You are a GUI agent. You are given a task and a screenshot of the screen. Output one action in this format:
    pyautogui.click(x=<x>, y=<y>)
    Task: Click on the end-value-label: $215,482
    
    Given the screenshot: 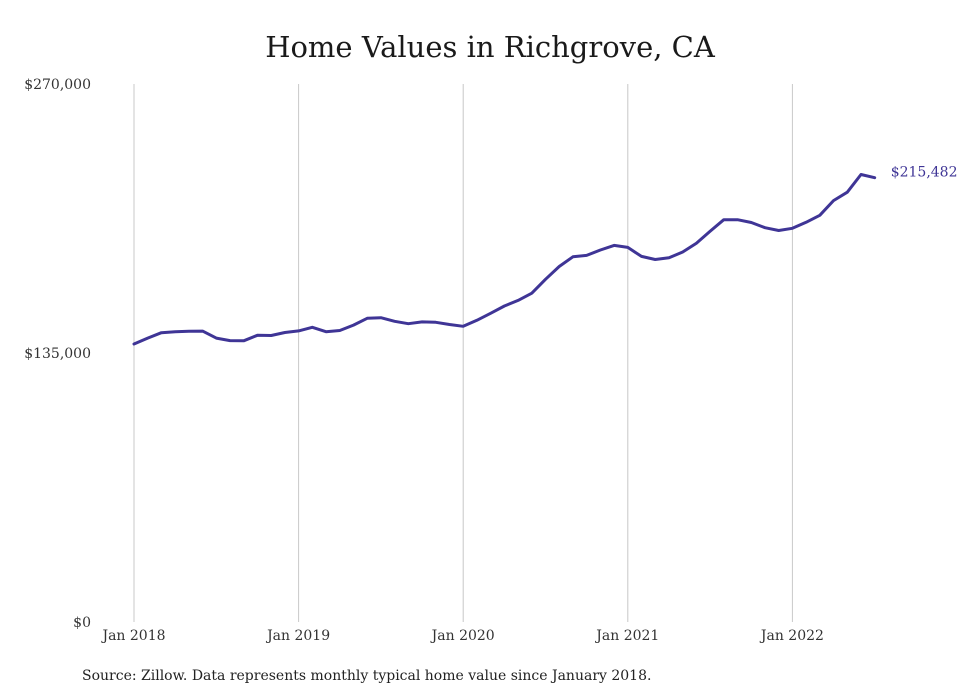 What is the action you would take?
    pyautogui.click(x=924, y=173)
    